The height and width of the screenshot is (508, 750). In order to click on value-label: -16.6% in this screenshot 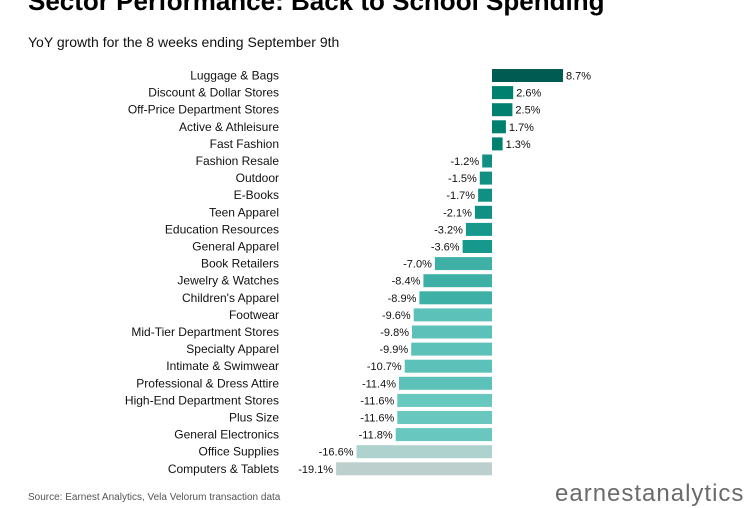, I will do `click(336, 453)`.